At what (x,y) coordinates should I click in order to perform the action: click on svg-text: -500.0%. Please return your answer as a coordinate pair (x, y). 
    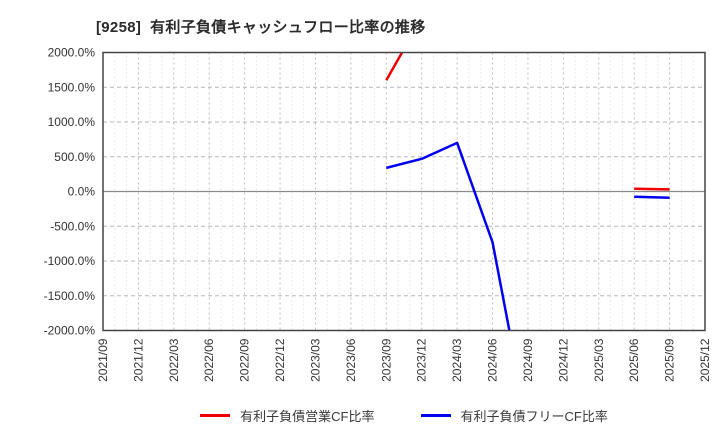
    Looking at the image, I should click on (72, 226).